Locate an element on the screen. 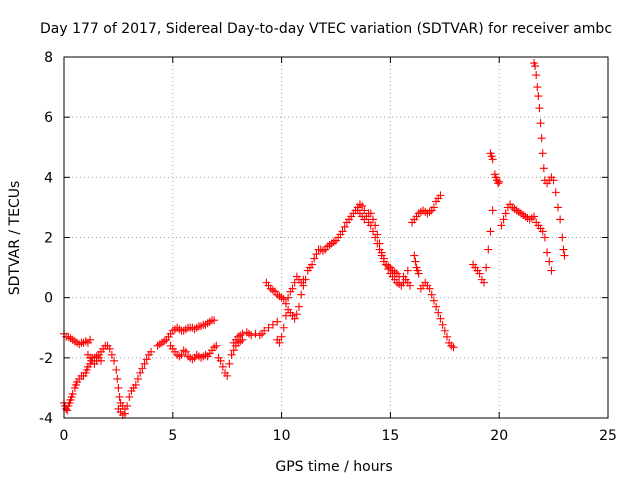 This screenshot has height=480, width=640. x-tick-label: 20 is located at coordinates (499, 436).